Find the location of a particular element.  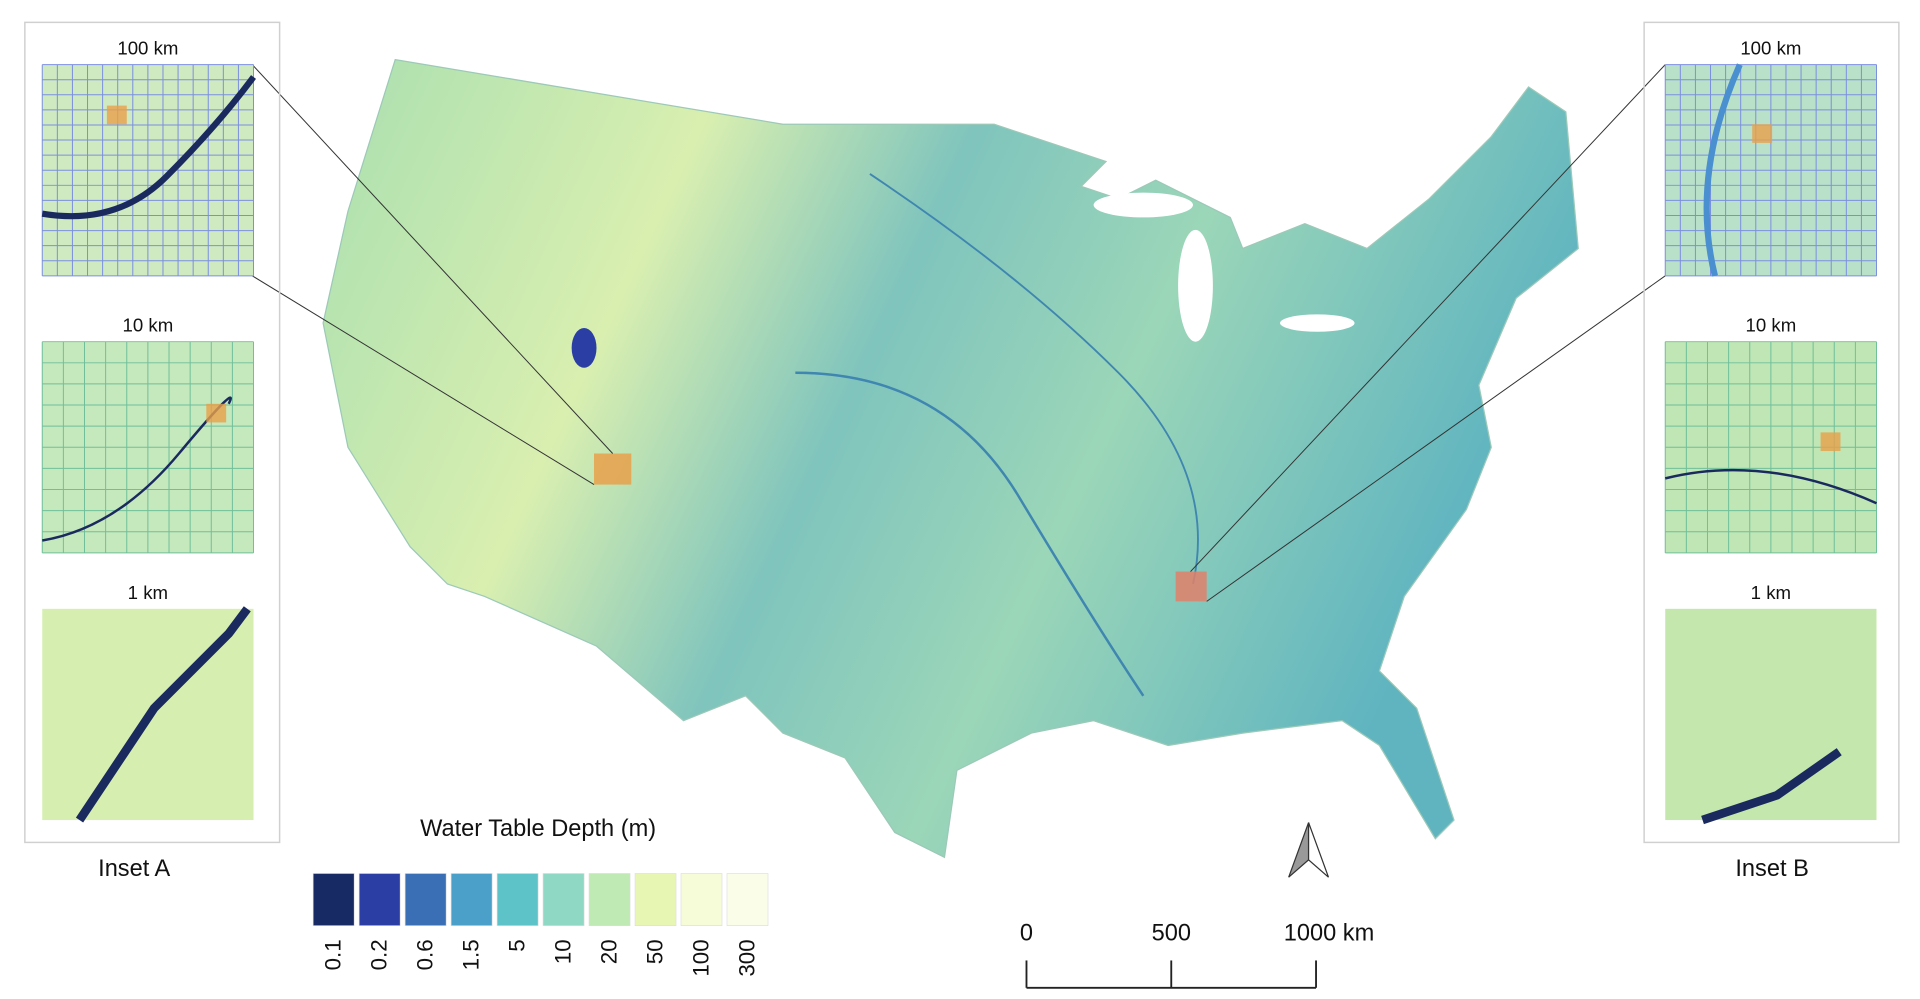

legend-label: 1.5 is located at coordinates (470, 954).